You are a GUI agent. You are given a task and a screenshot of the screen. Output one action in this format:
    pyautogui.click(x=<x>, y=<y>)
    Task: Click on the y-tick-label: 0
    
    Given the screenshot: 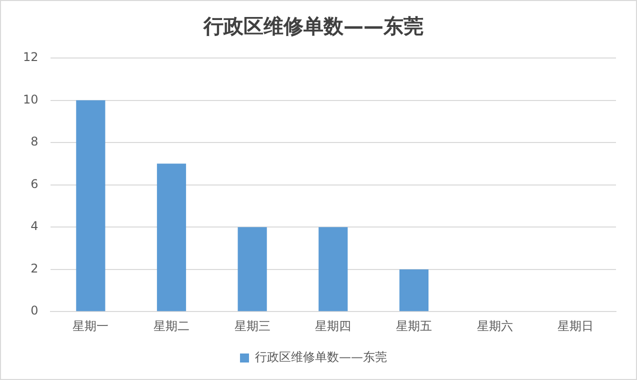 What is the action you would take?
    pyautogui.click(x=34, y=311)
    